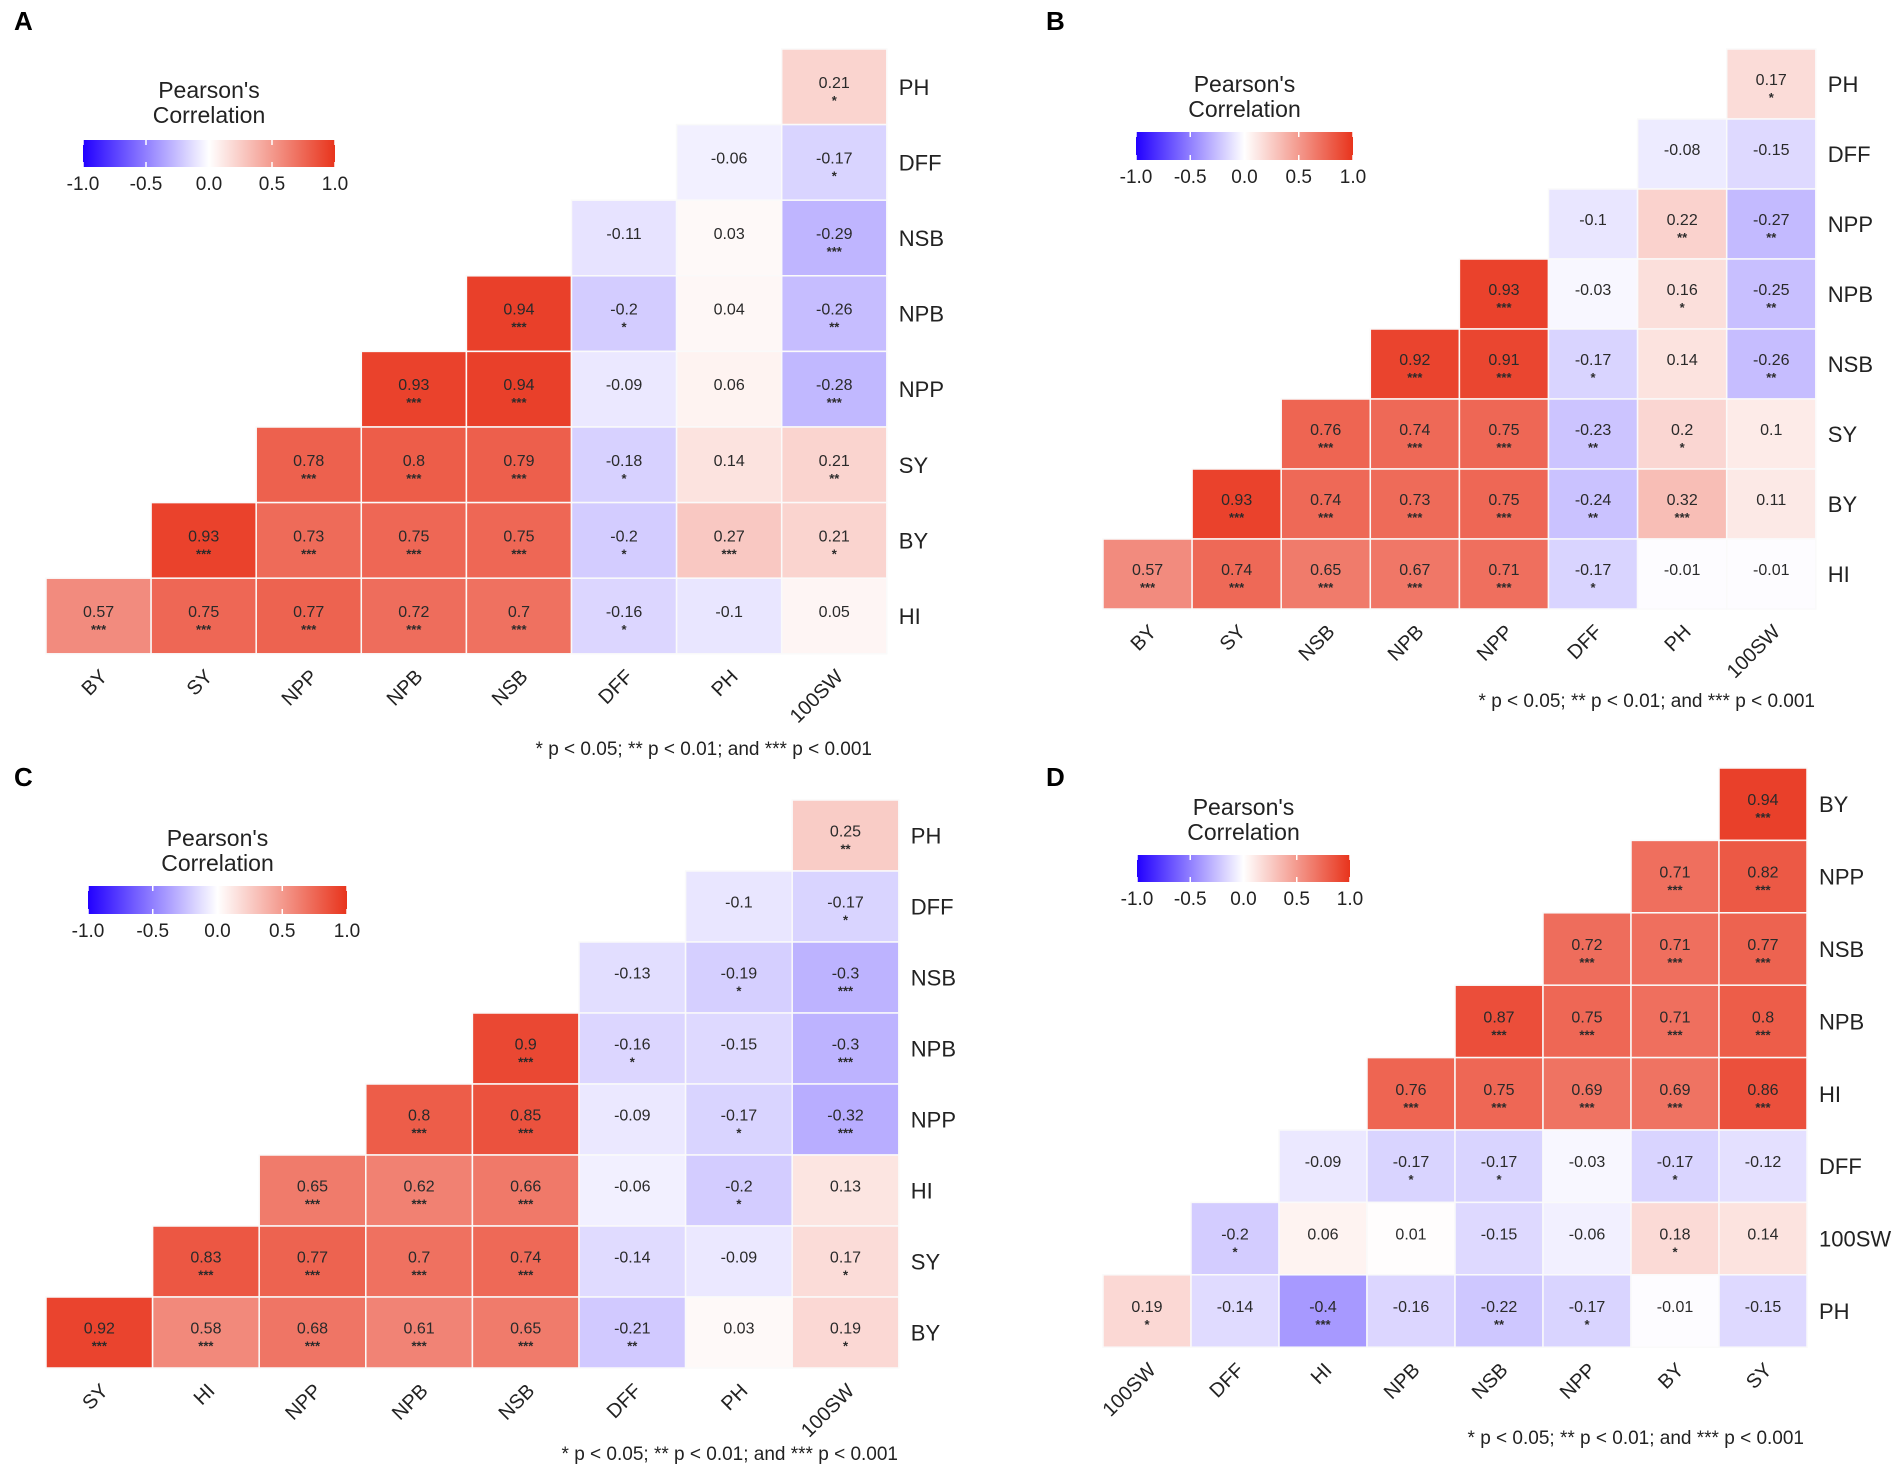  I want to click on heatmap-cell: 0.27***, so click(729, 540).